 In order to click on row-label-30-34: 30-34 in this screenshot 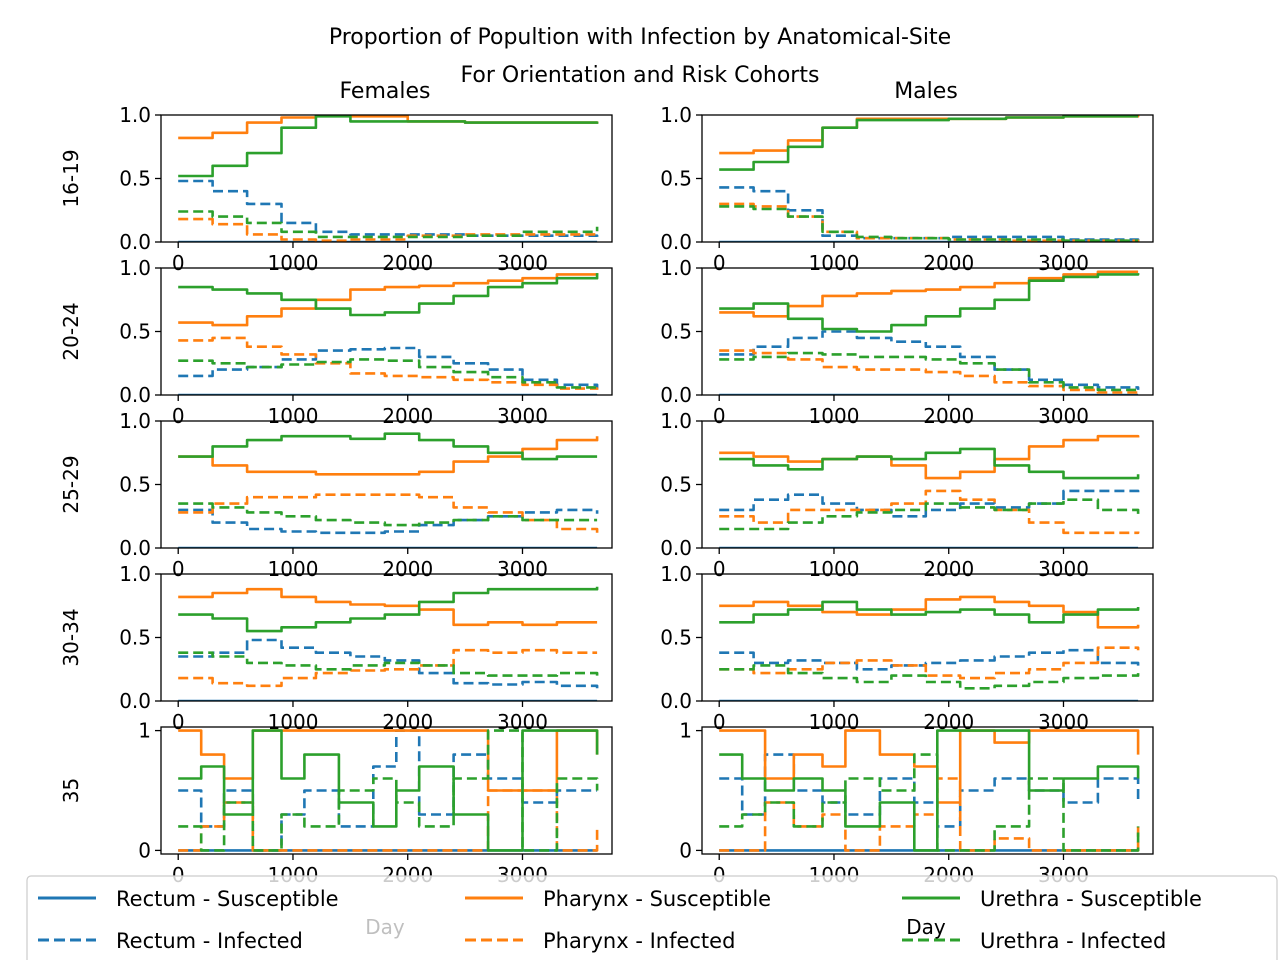, I will do `click(71, 637)`.